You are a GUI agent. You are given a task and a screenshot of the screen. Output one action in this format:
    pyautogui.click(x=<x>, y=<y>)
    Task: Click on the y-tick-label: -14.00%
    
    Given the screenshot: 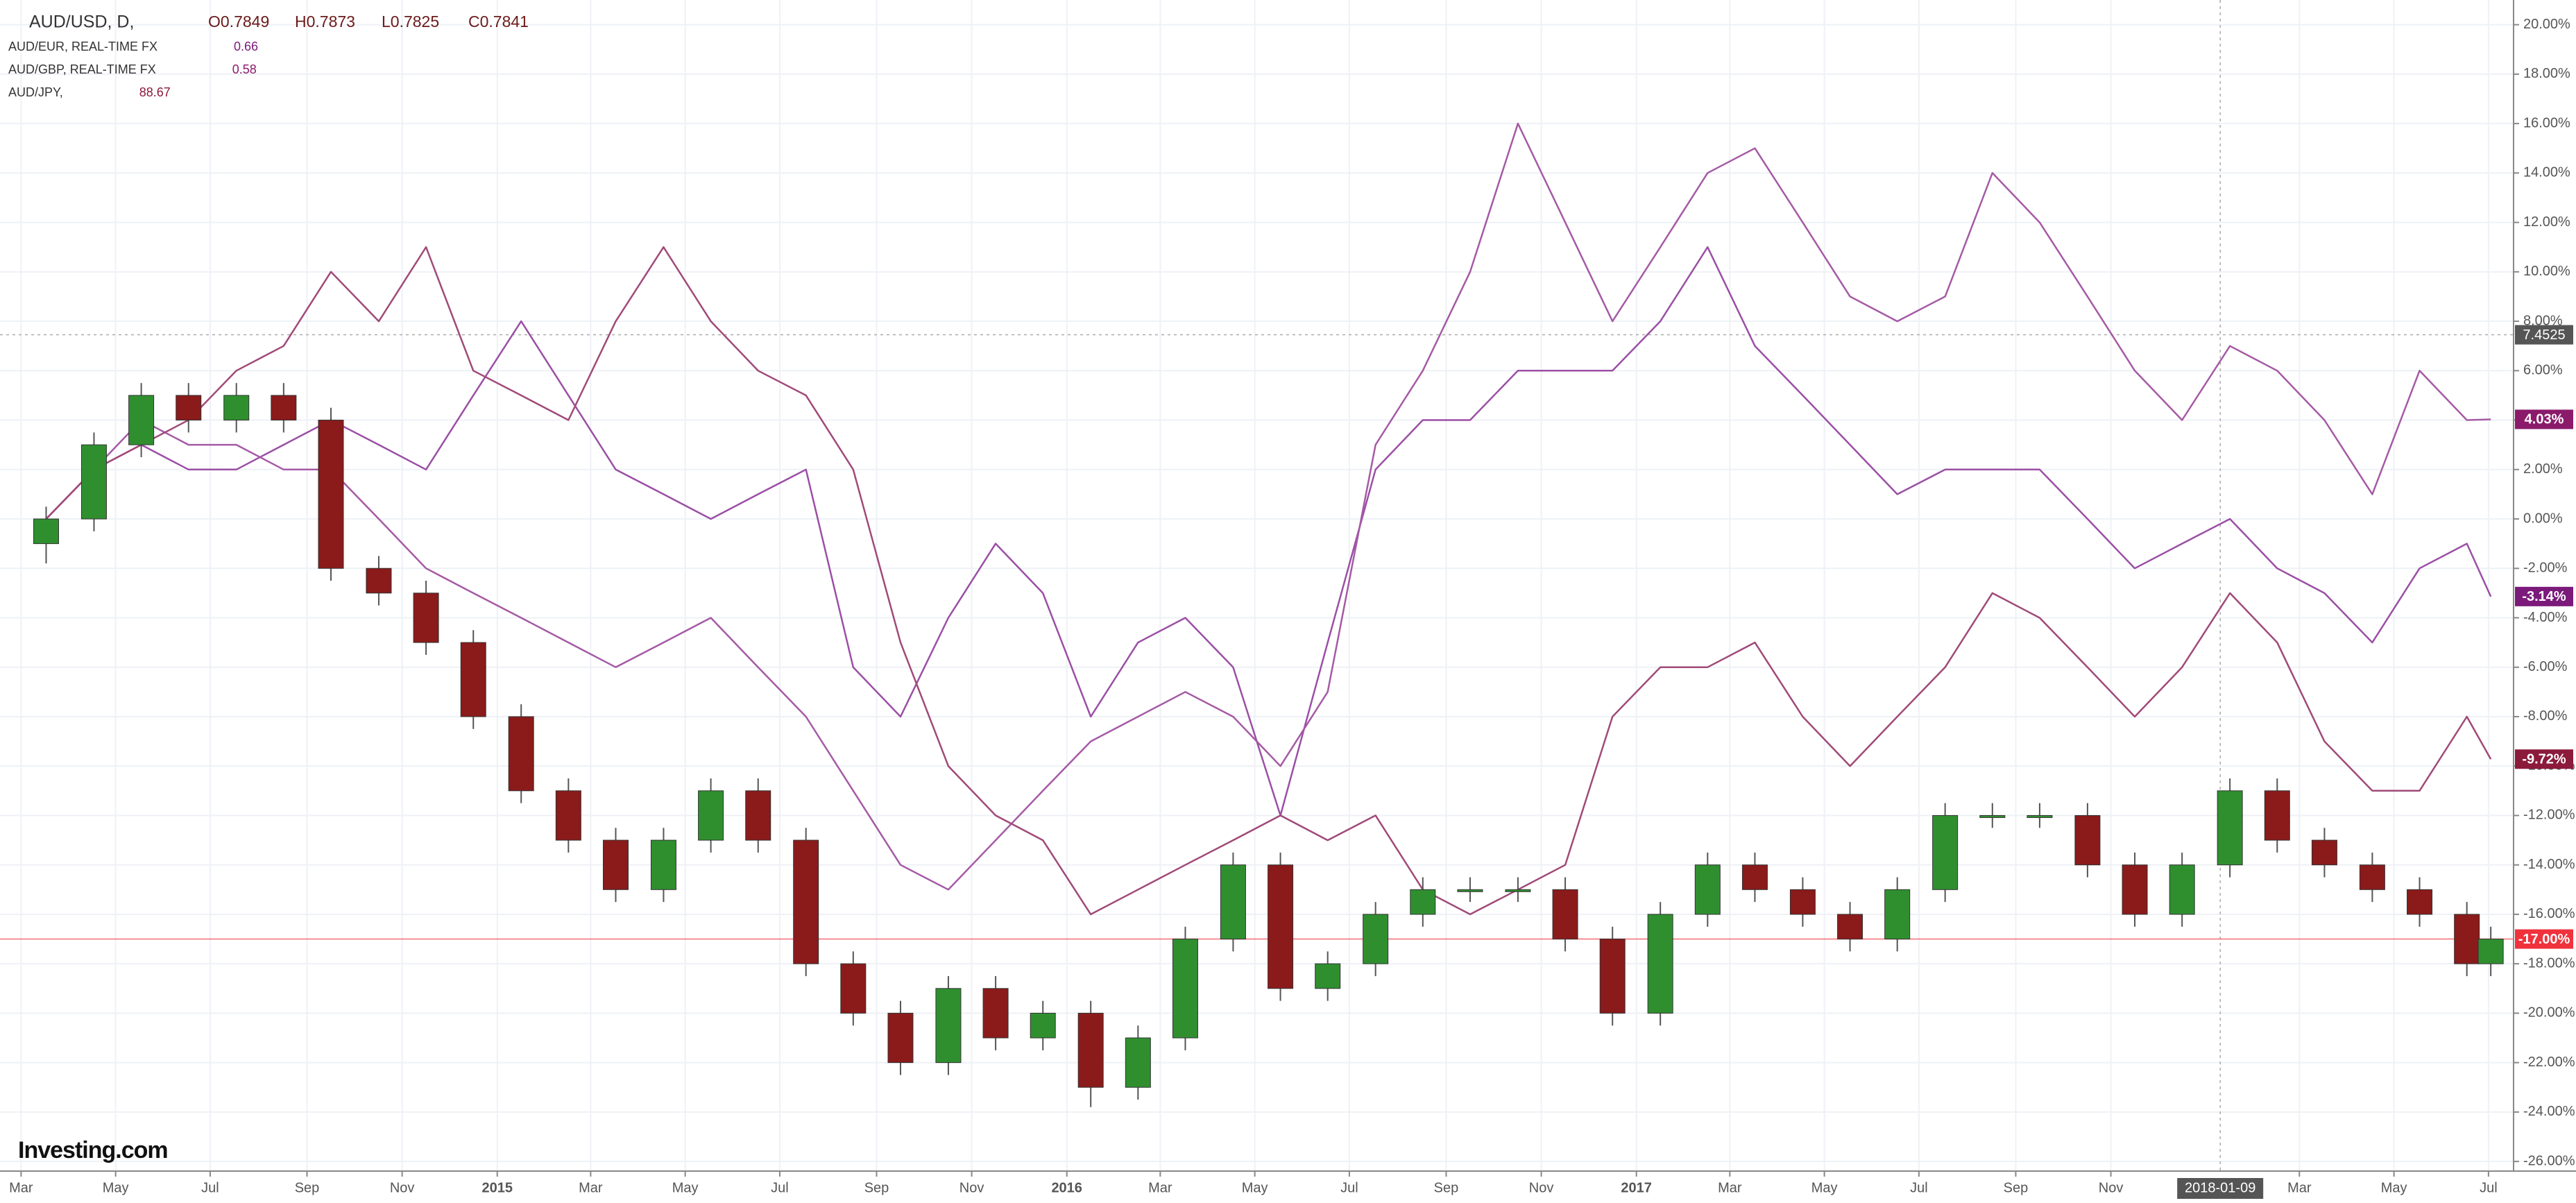 What is the action you would take?
    pyautogui.click(x=2549, y=864)
    